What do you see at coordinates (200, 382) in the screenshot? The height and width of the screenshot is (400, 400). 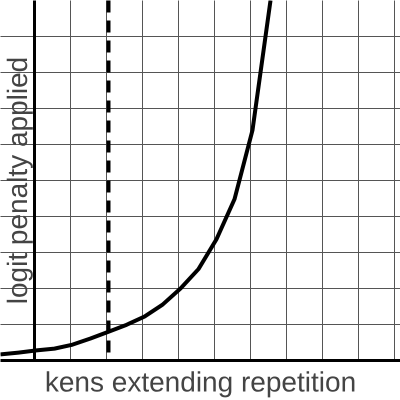 I see `x-axis-title: kens extending repetition` at bounding box center [200, 382].